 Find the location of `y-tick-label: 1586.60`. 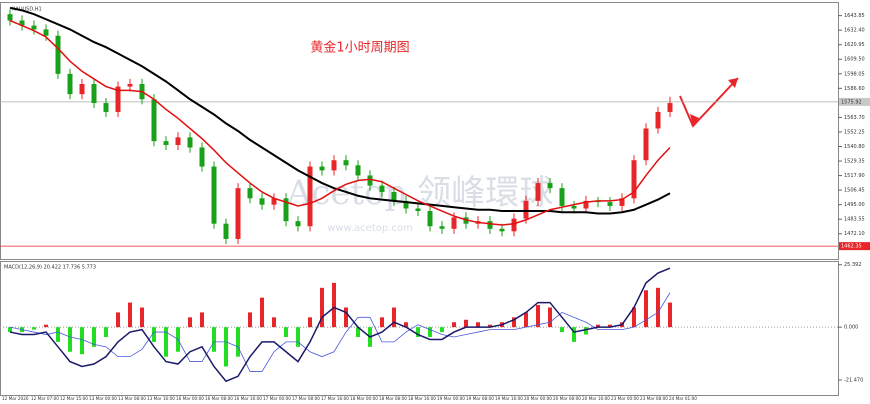

y-tick-label: 1586.60 is located at coordinates (854, 89).